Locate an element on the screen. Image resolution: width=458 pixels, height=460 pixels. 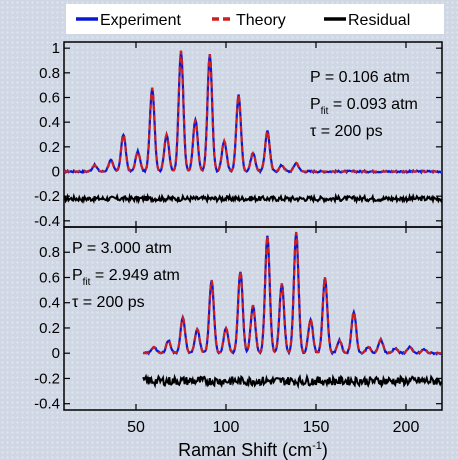
legend: Experiment Theory Residual is located at coordinates (255, 19).